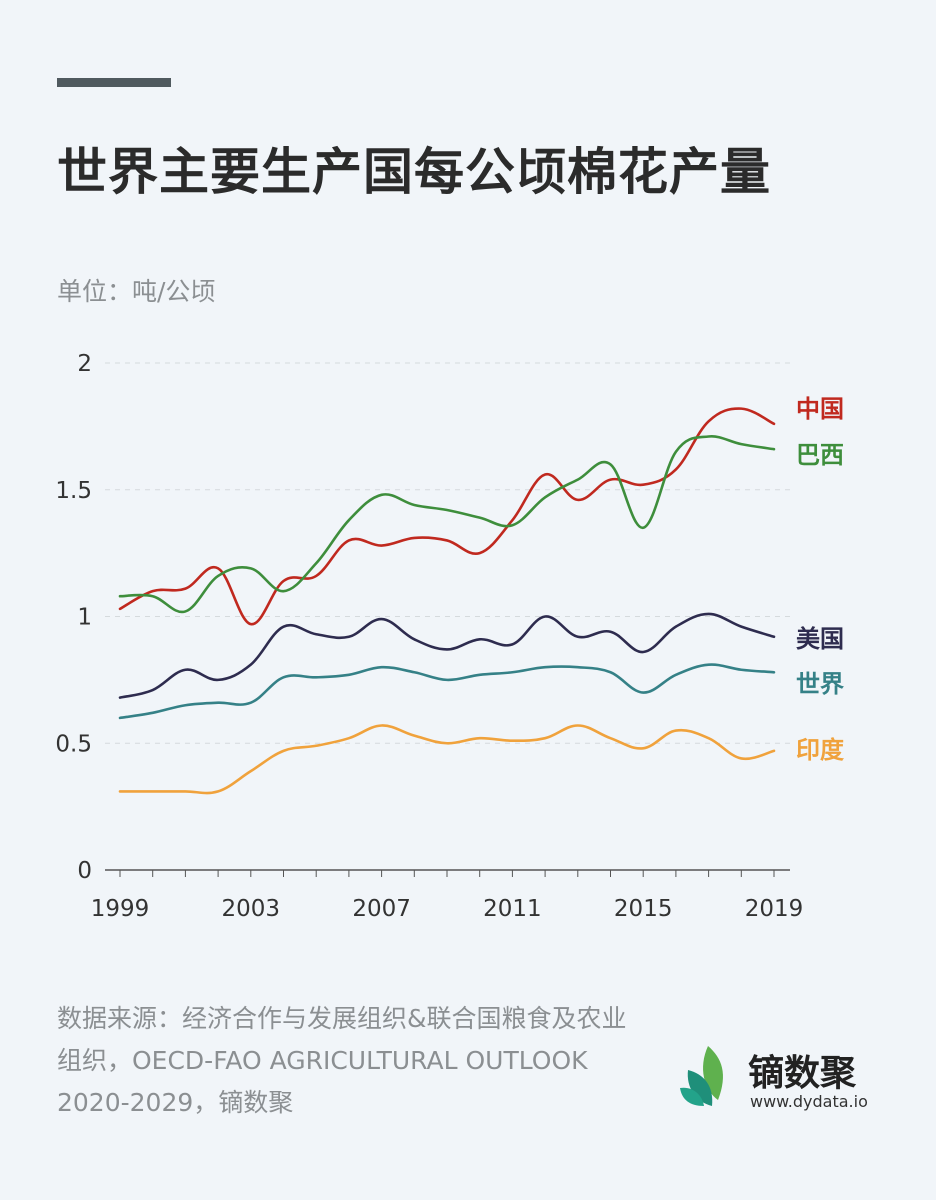 This screenshot has height=1200, width=936. I want to click on brand-logo: 镝数聚 www.dydata.io, so click(783, 1080).